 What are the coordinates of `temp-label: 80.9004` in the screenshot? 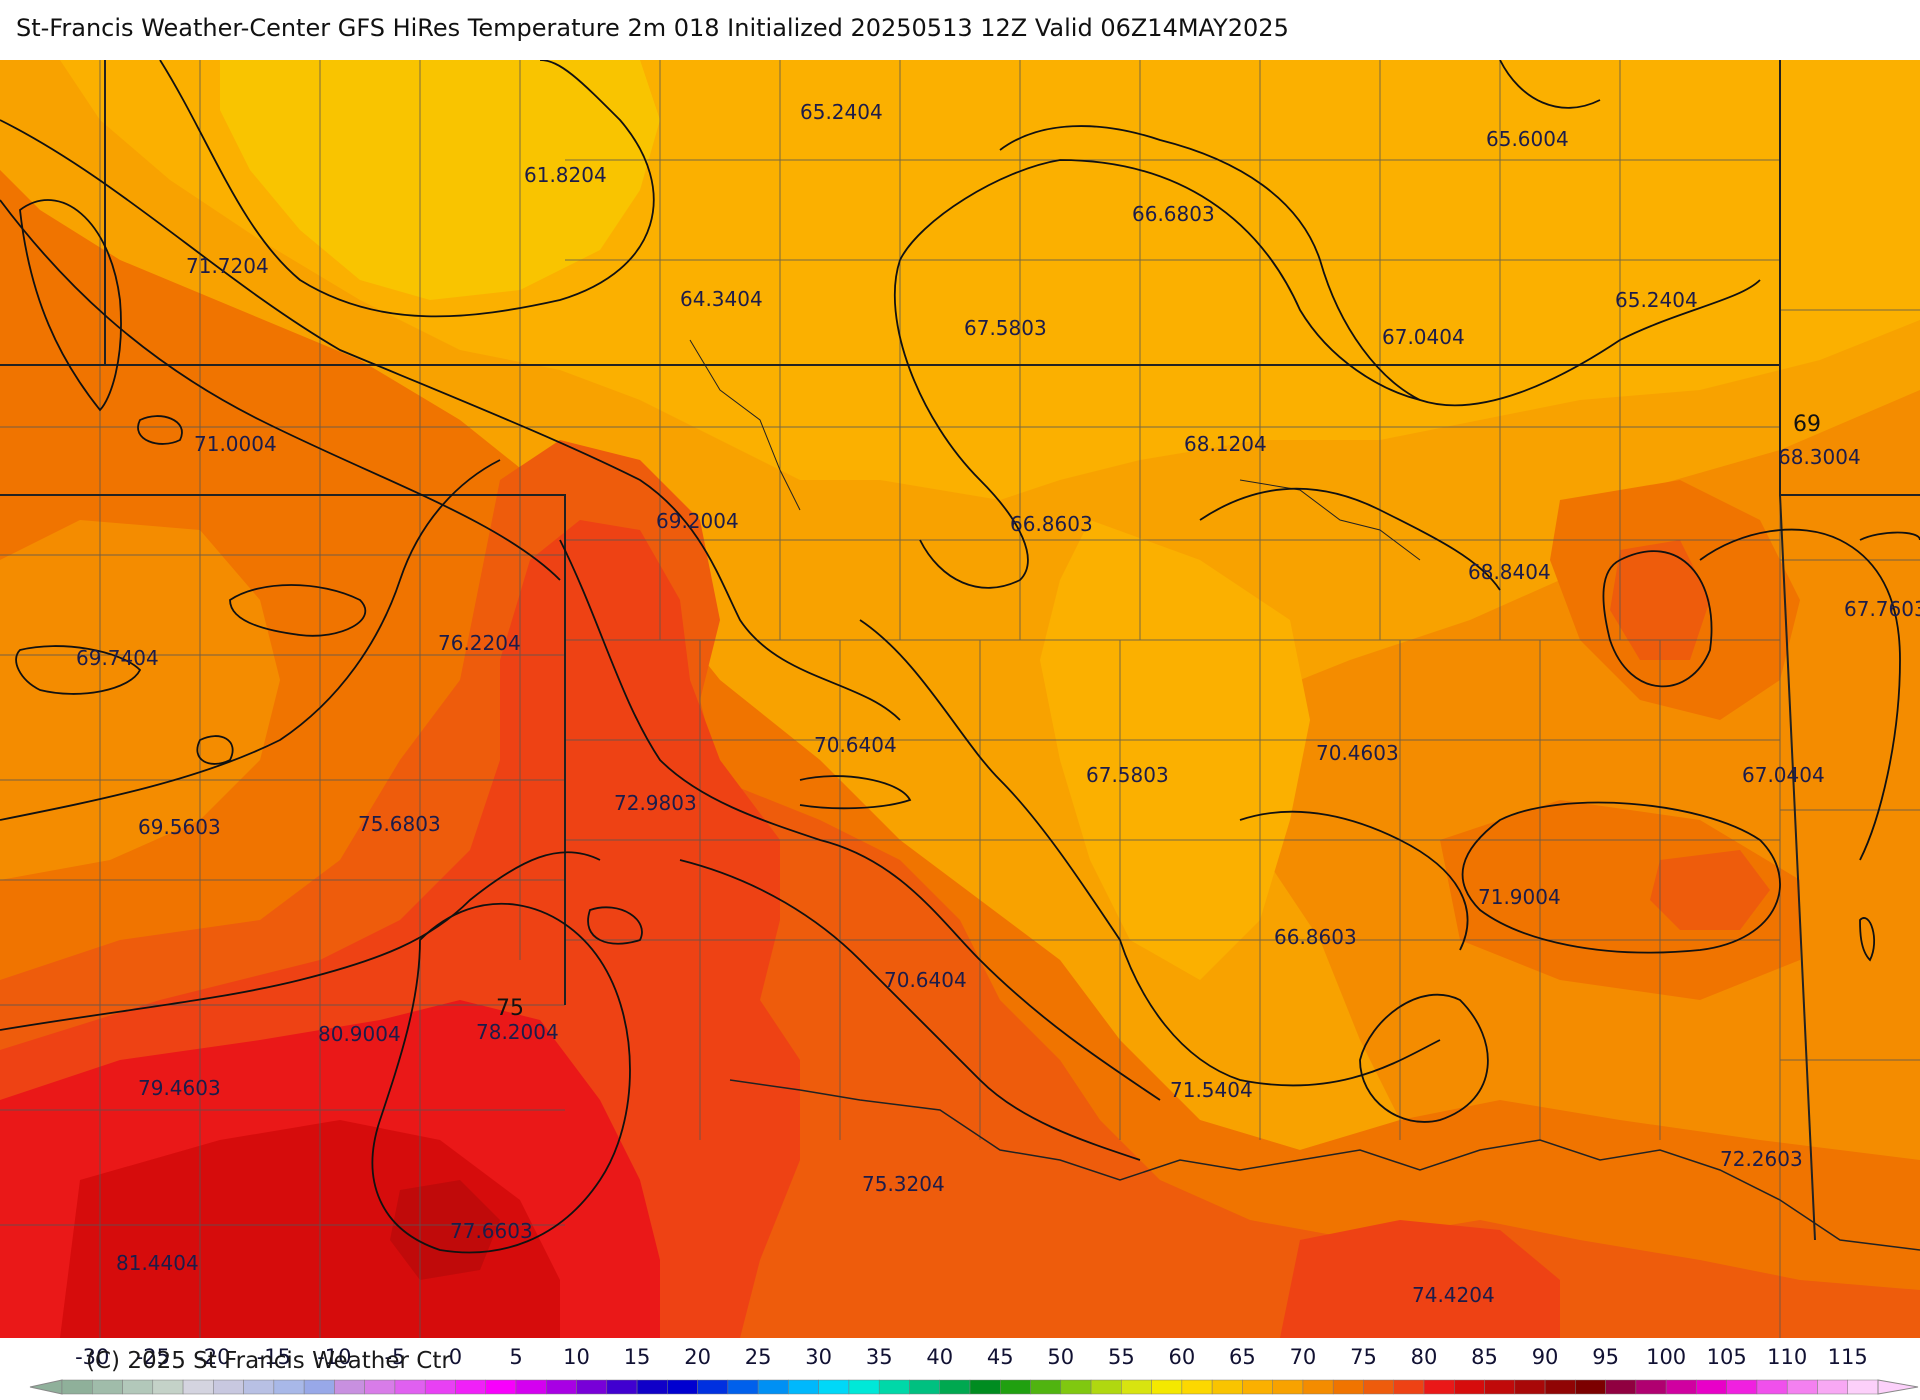 It's located at (359, 1034).